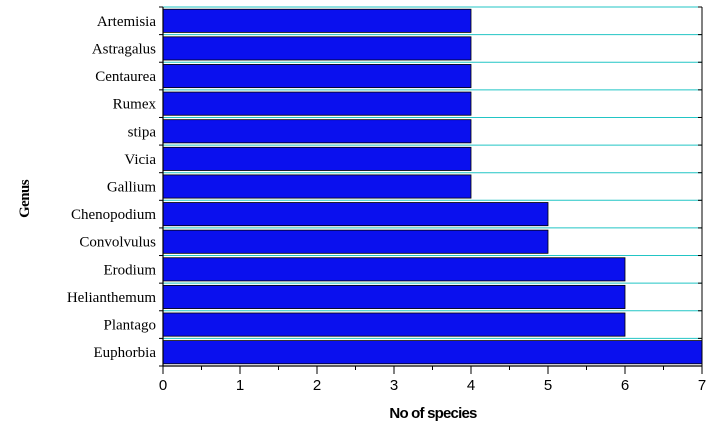  I want to click on category-label: Helianthemum, so click(111, 298).